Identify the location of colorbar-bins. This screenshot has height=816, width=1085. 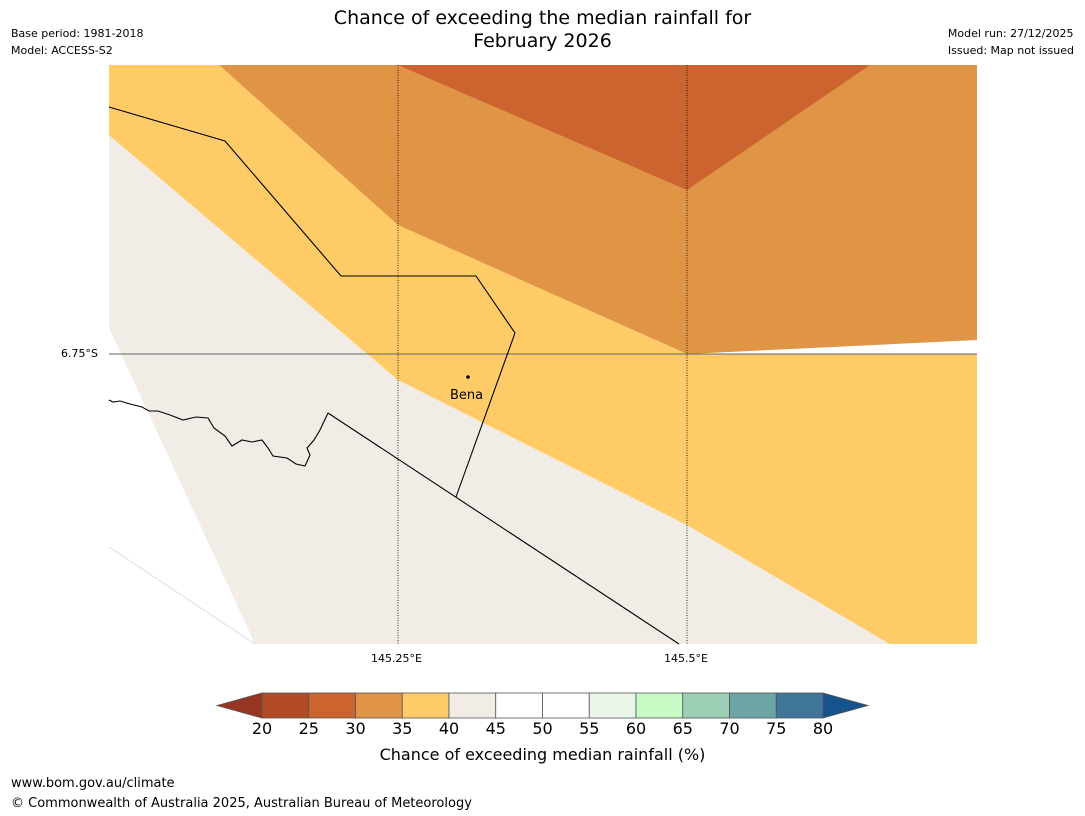
(542, 705).